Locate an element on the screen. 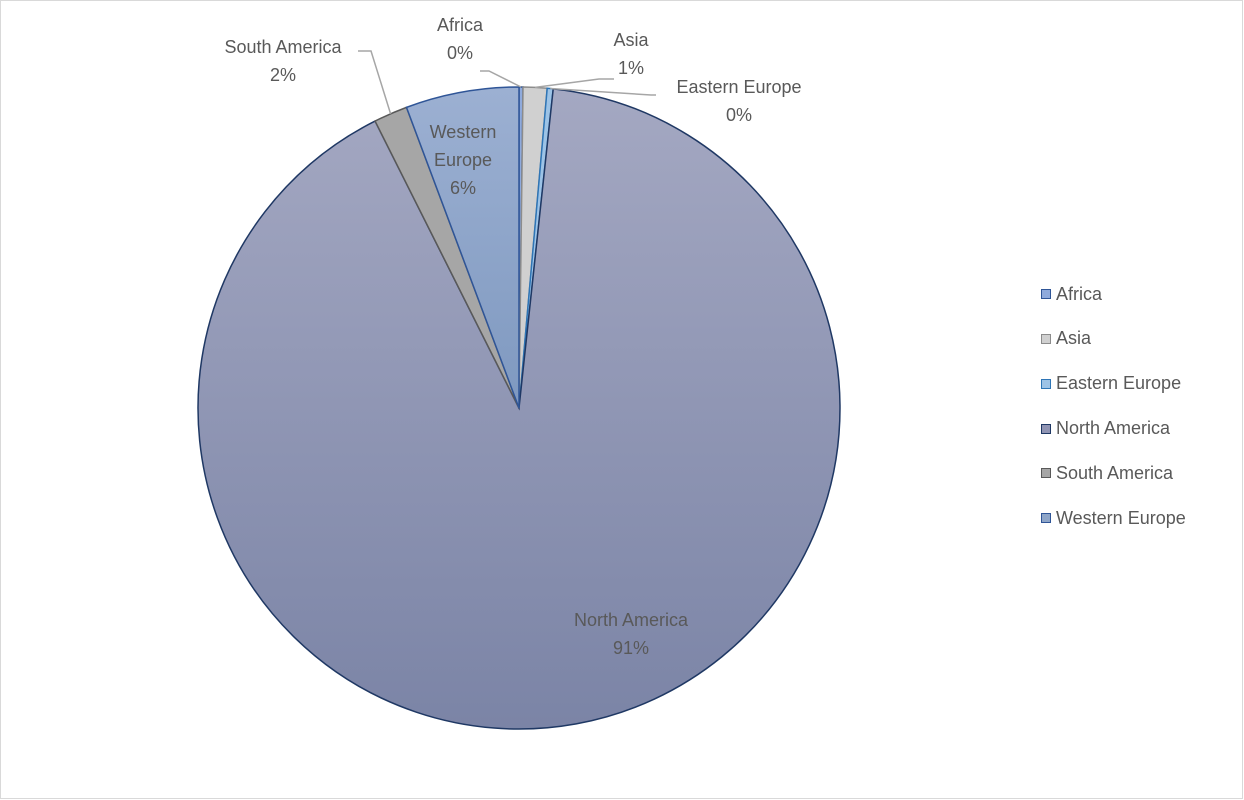 This screenshot has width=1244, height=800. pie-slice-western-europe is located at coordinates (462, 247).